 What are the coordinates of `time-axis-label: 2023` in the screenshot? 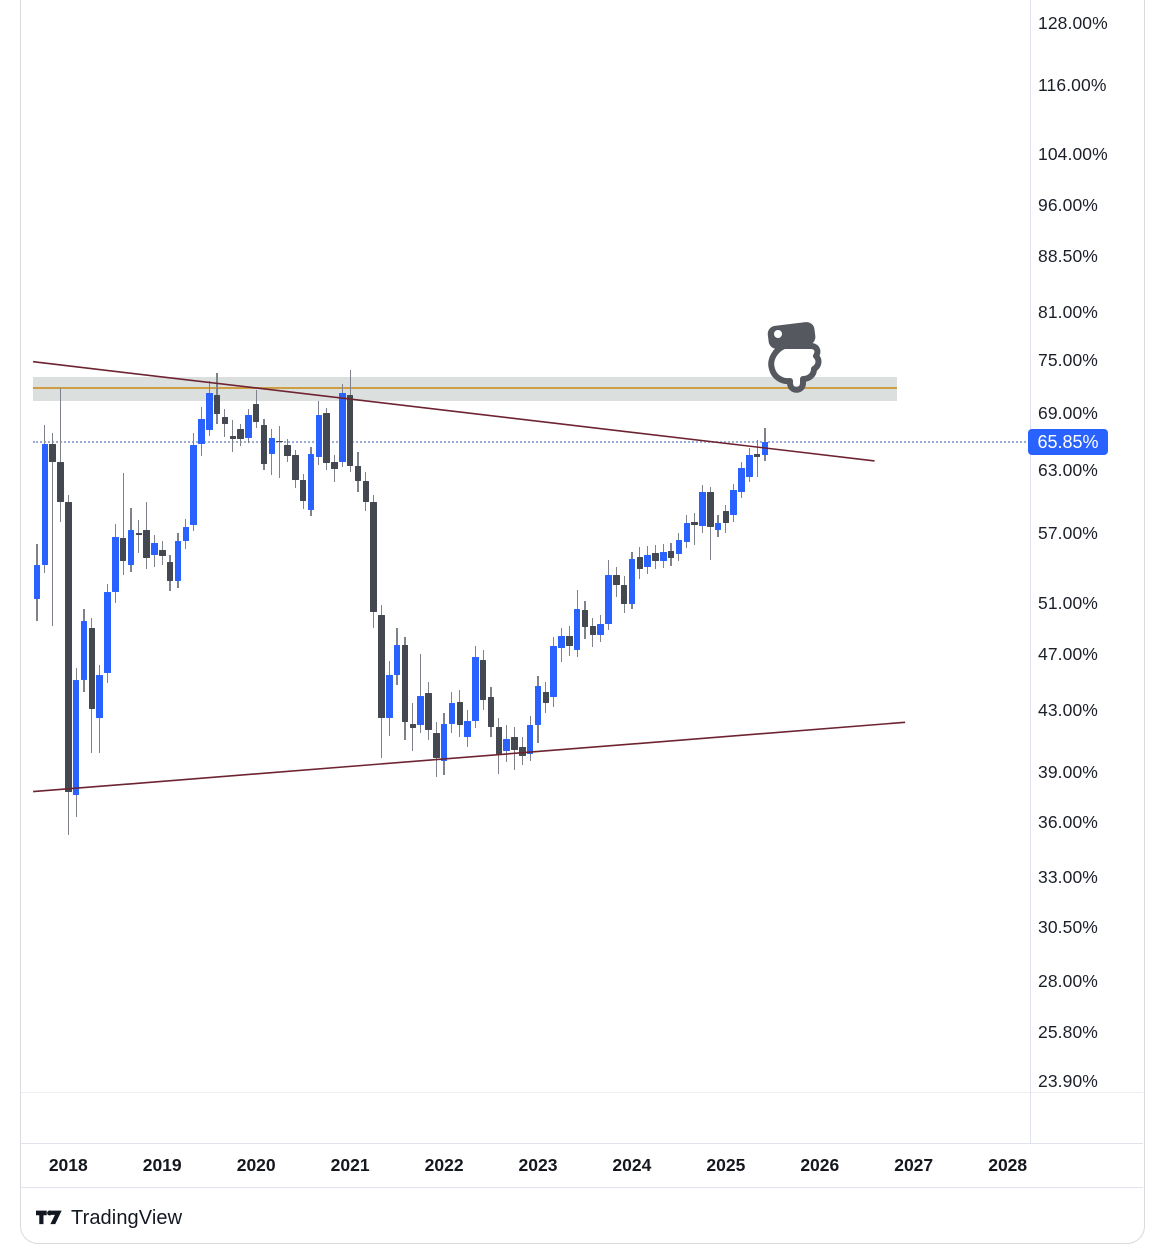 It's located at (538, 1165).